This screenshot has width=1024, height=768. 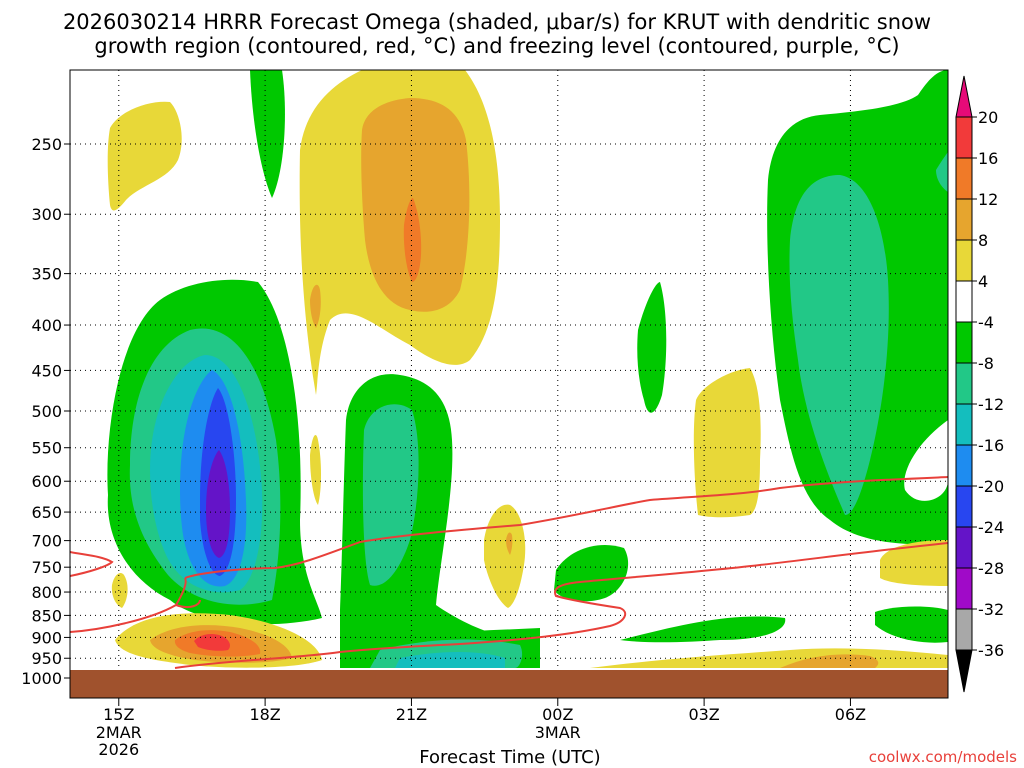 I want to click on omega-shade-yellow-right-mid, so click(x=727, y=443).